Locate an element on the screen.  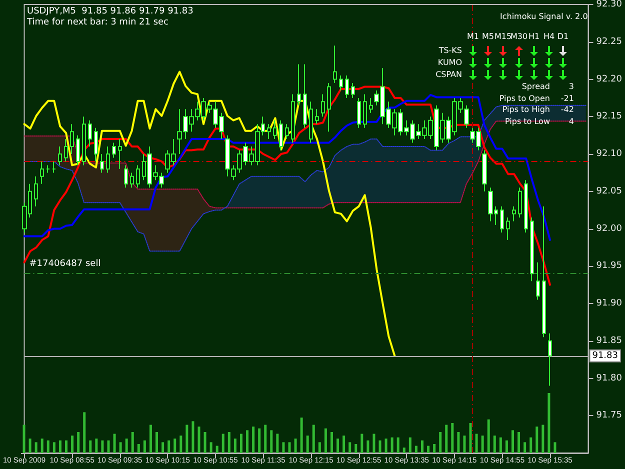
annotation: -42 is located at coordinates (567, 110).